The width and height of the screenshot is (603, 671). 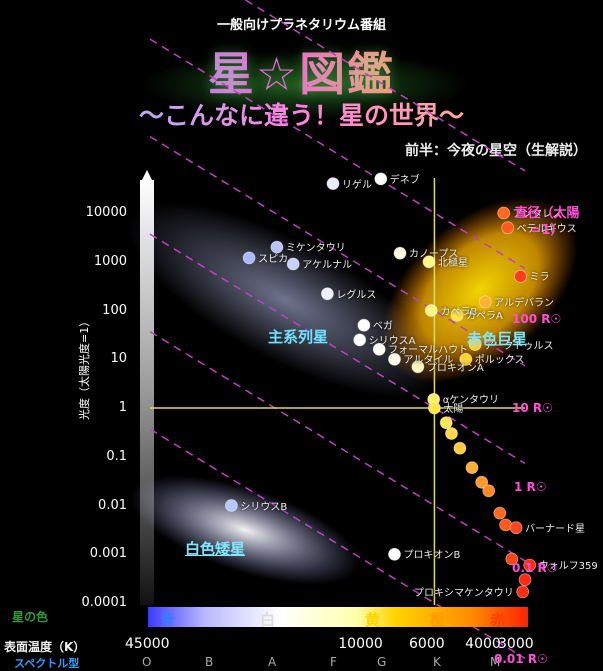 What do you see at coordinates (404, 180) in the screenshot?
I see `star-label: デネブ` at bounding box center [404, 180].